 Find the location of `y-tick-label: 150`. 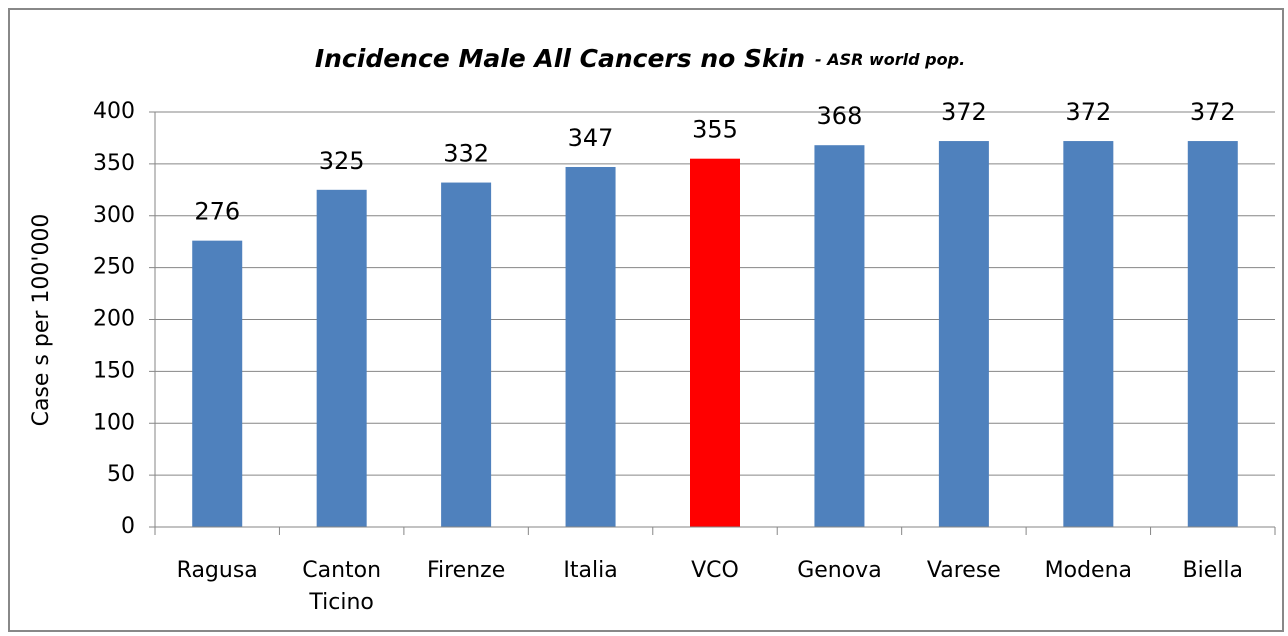

y-tick-label: 150 is located at coordinates (114, 370).